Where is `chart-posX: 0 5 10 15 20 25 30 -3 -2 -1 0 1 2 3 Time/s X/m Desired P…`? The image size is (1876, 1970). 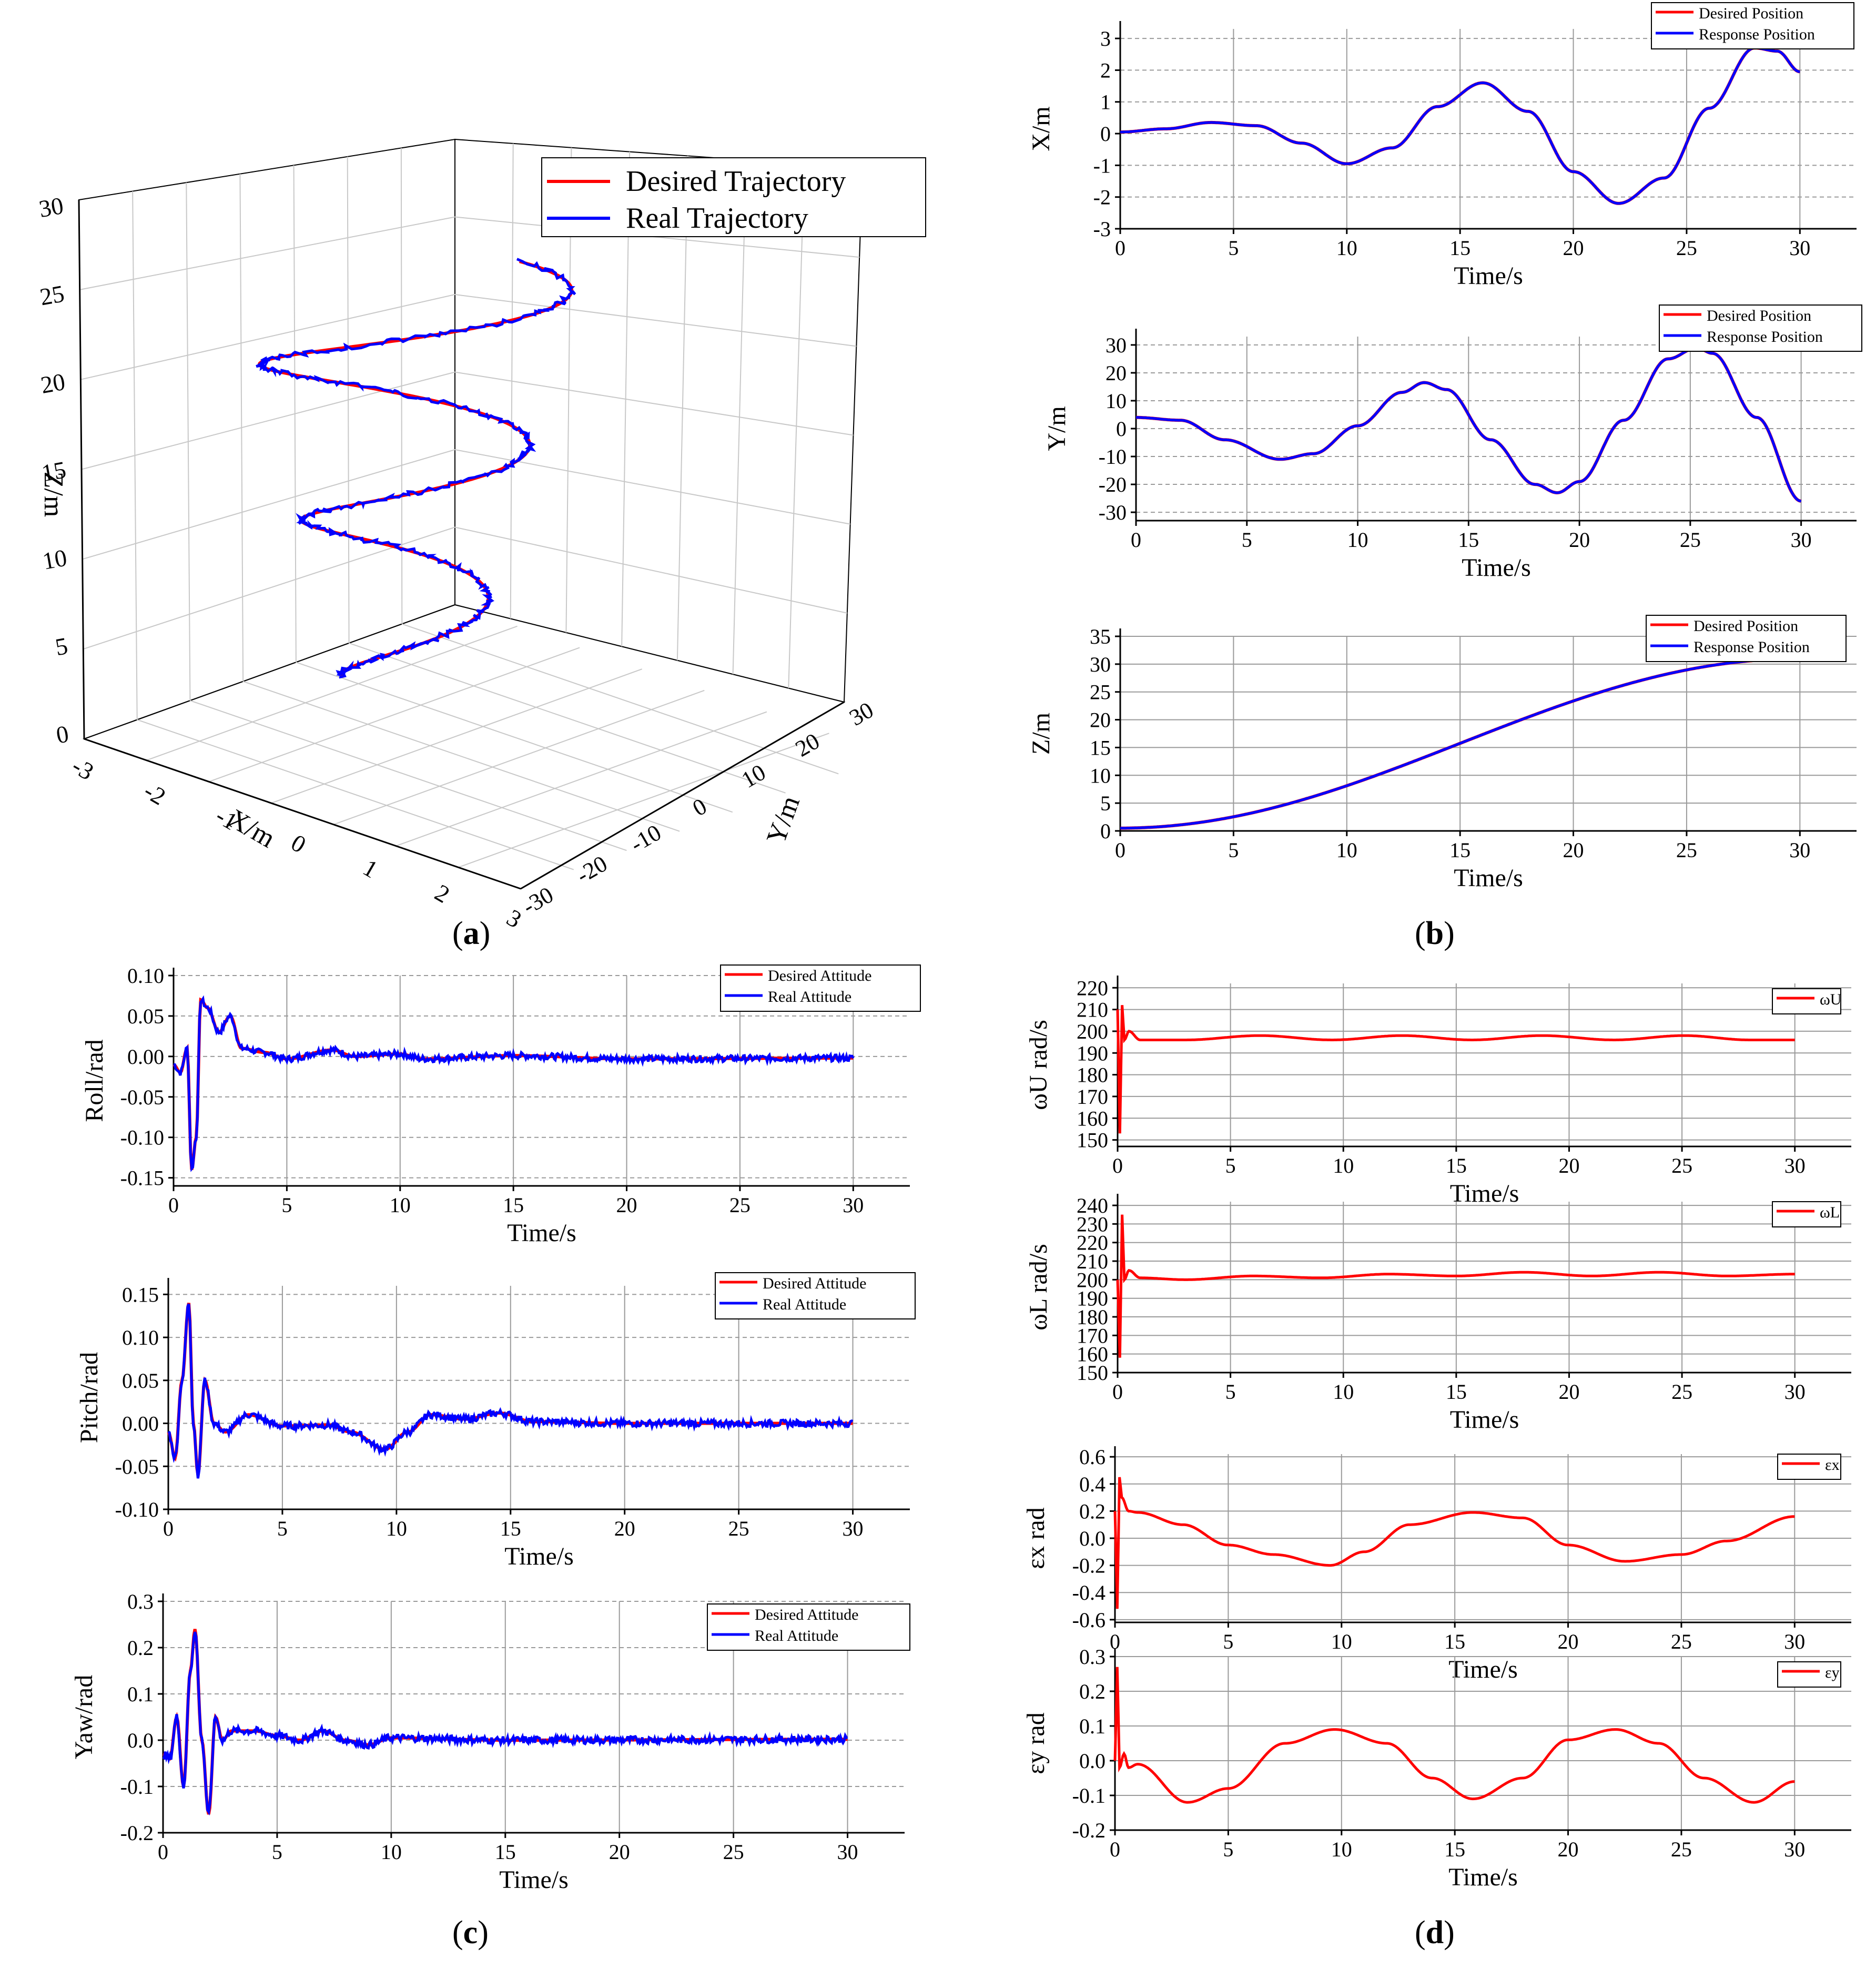
chart-posX: 0 5 10 15 20 25 30 -3 -2 -1 0 1 2 3 Time/s X/m Desired P… is located at coordinates (1442, 146).